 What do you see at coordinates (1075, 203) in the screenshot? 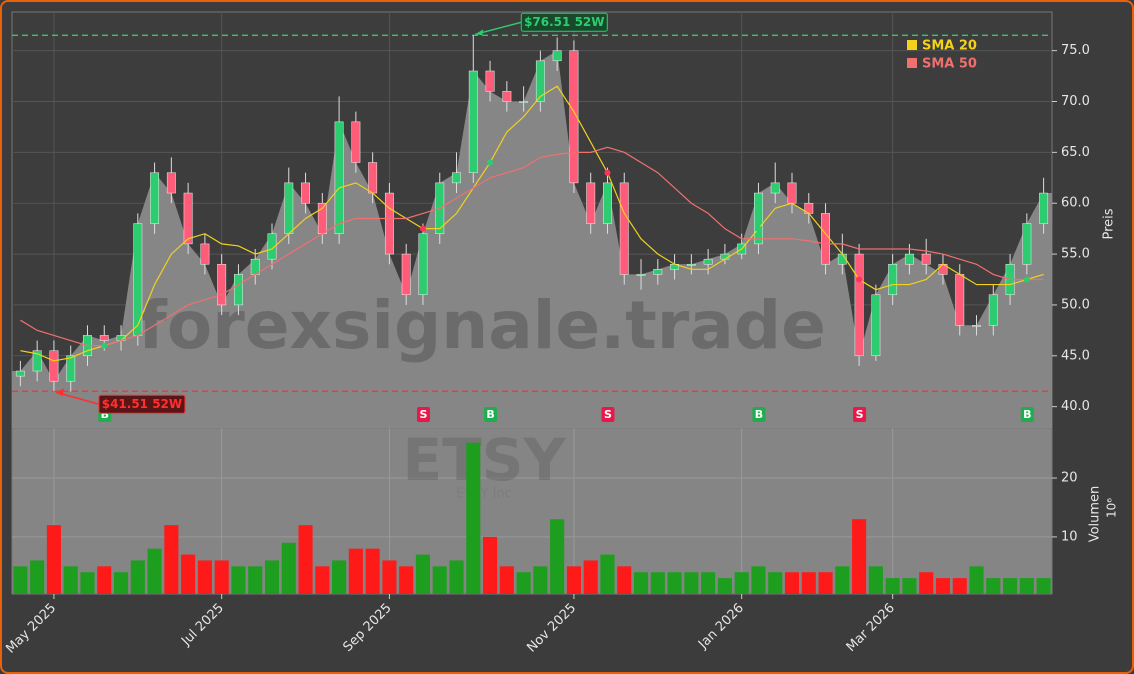
I see `y-tick-label: 60.0` at bounding box center [1075, 203].